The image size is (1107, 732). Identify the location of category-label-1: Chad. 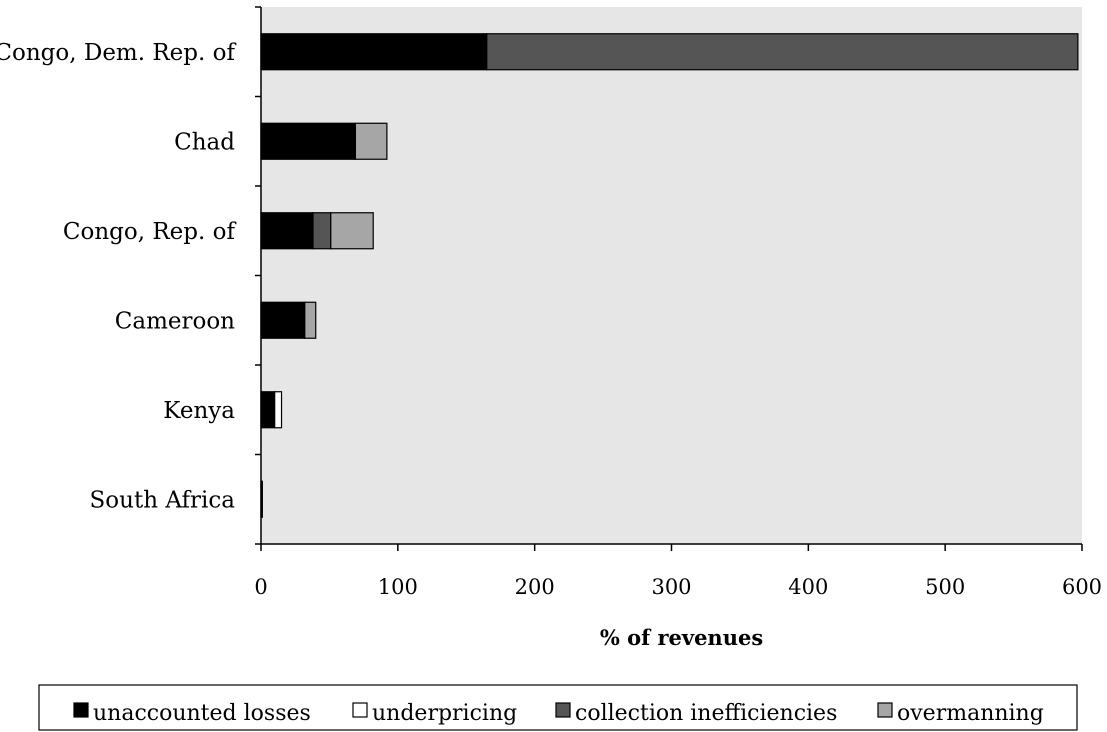
(204, 142).